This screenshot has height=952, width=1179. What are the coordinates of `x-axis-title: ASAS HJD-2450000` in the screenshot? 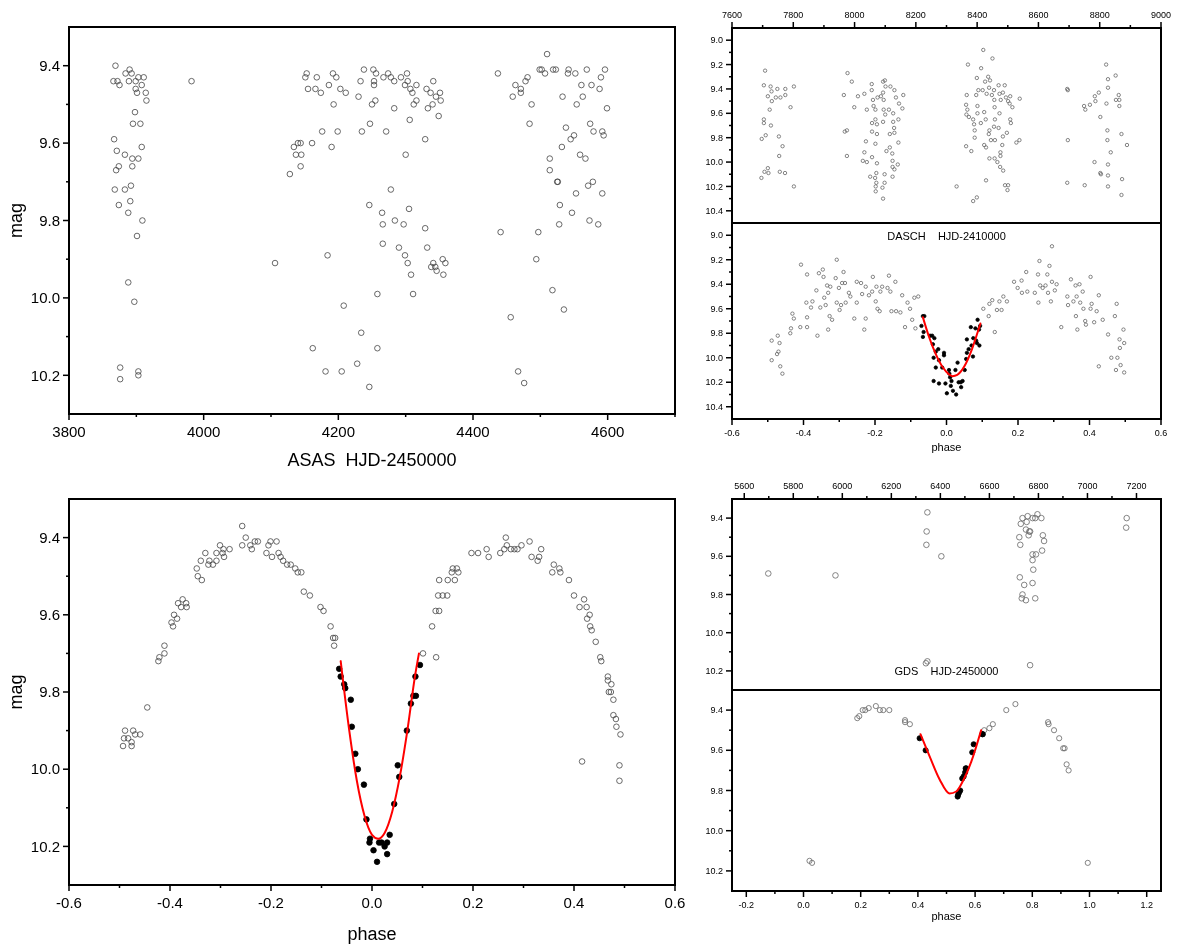 It's located at (372, 460).